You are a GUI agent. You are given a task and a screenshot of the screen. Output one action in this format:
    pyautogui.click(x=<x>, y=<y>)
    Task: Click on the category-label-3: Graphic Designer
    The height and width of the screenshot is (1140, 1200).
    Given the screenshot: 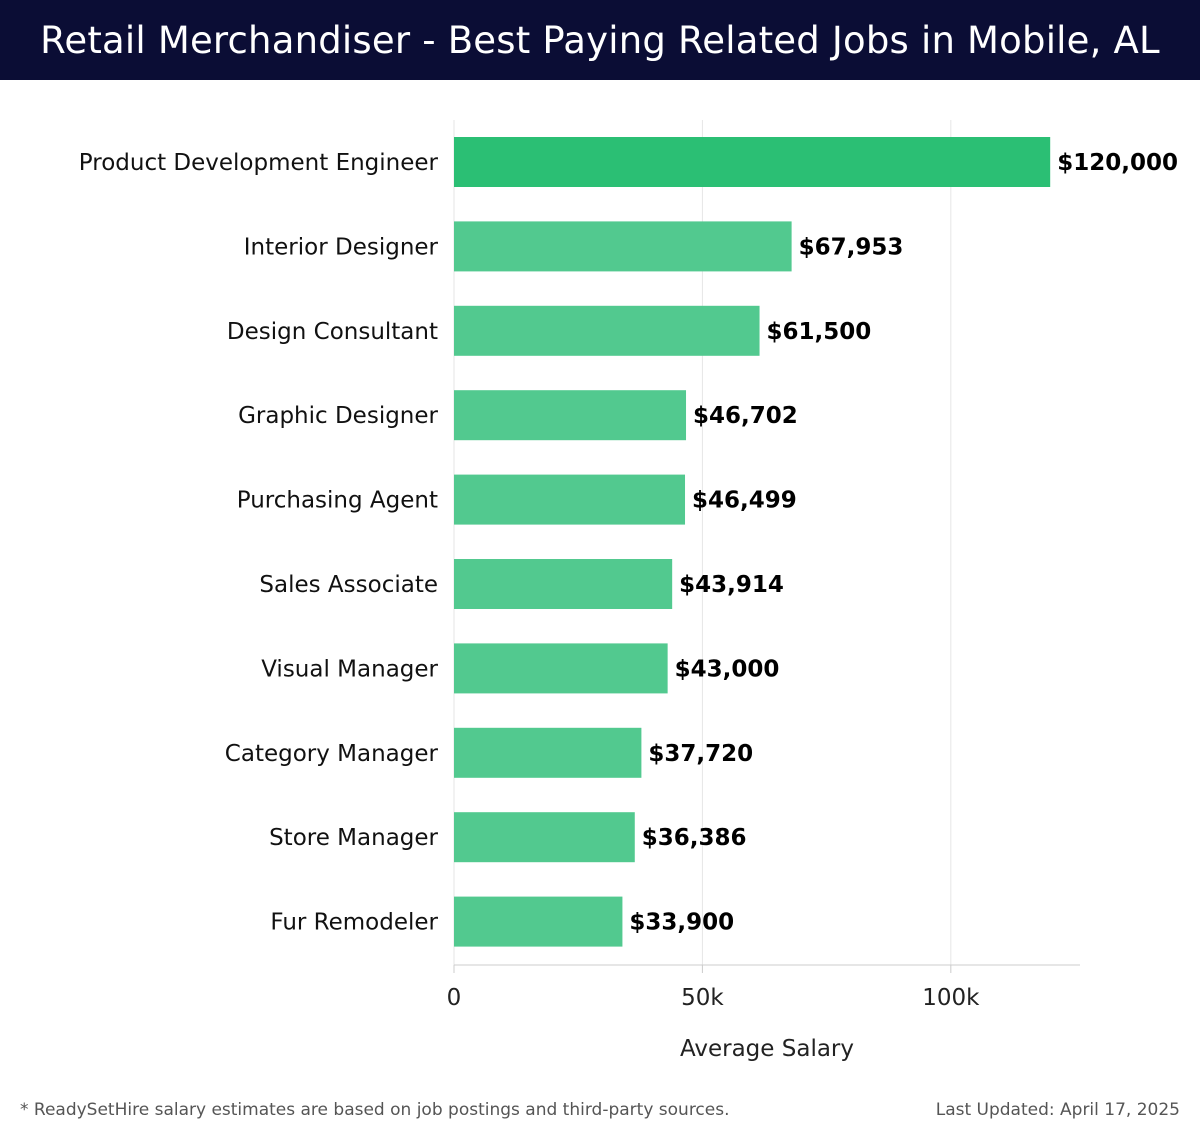 What is the action you would take?
    pyautogui.click(x=338, y=416)
    